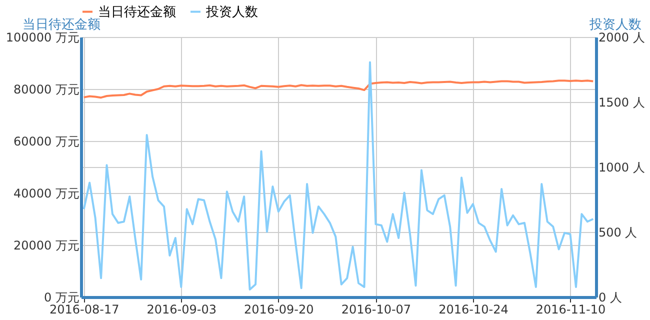  I want to click on y-axis-title: 当日待还金额, so click(61, 25).